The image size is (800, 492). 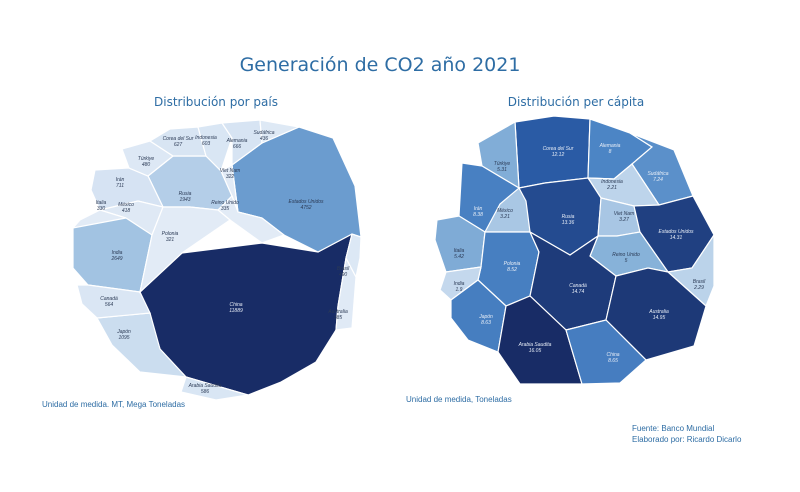 What do you see at coordinates (626, 261) in the screenshot?
I see `per-capita-value-reino-unido: 5` at bounding box center [626, 261].